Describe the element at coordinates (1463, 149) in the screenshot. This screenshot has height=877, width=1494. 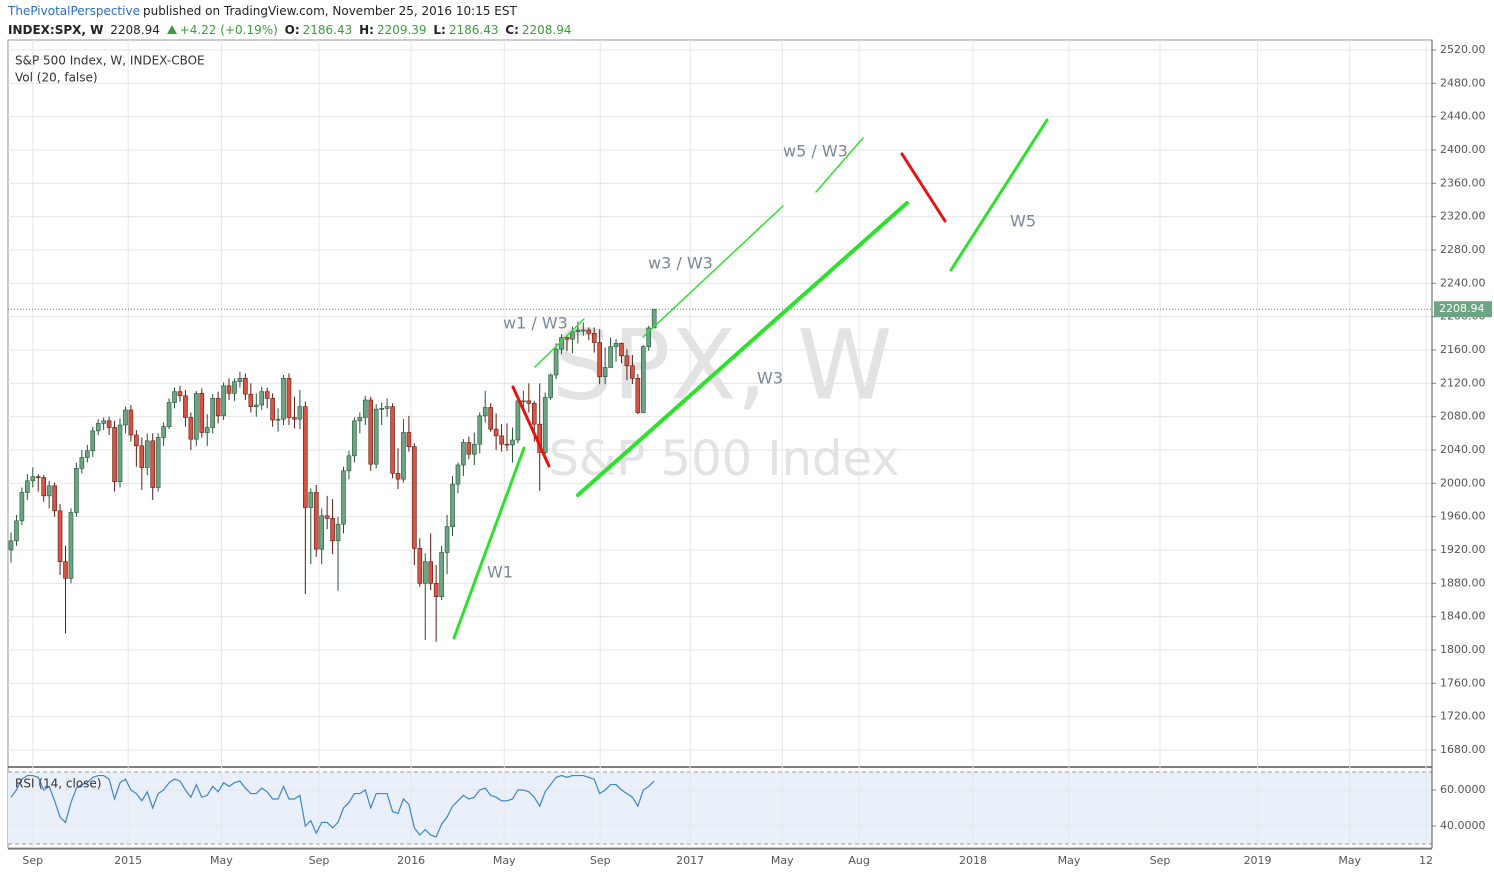
I see `y-tick-label: 2400.00` at that location.